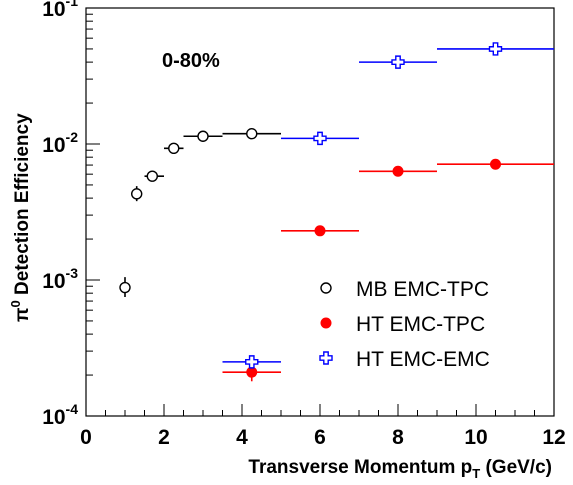 The width and height of the screenshot is (573, 485). What do you see at coordinates (422, 289) in the screenshot?
I see `legend-label: MB EMC-TPC` at bounding box center [422, 289].